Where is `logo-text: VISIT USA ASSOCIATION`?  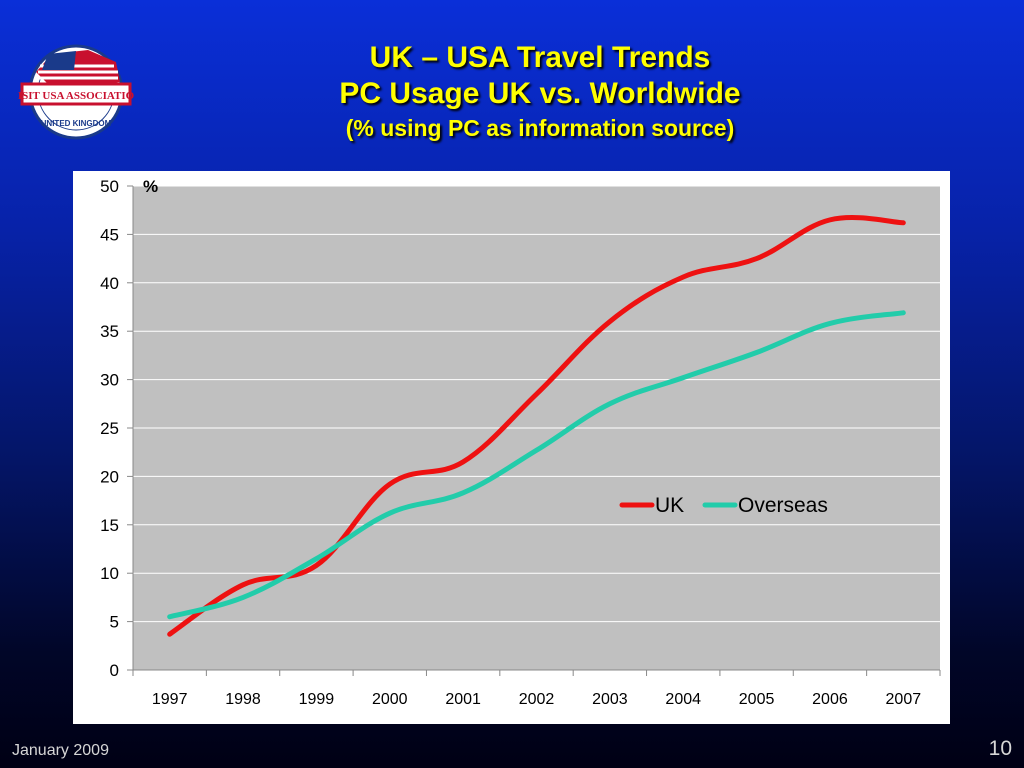 logo-text: VISIT USA ASSOCIATION is located at coordinates (76, 96).